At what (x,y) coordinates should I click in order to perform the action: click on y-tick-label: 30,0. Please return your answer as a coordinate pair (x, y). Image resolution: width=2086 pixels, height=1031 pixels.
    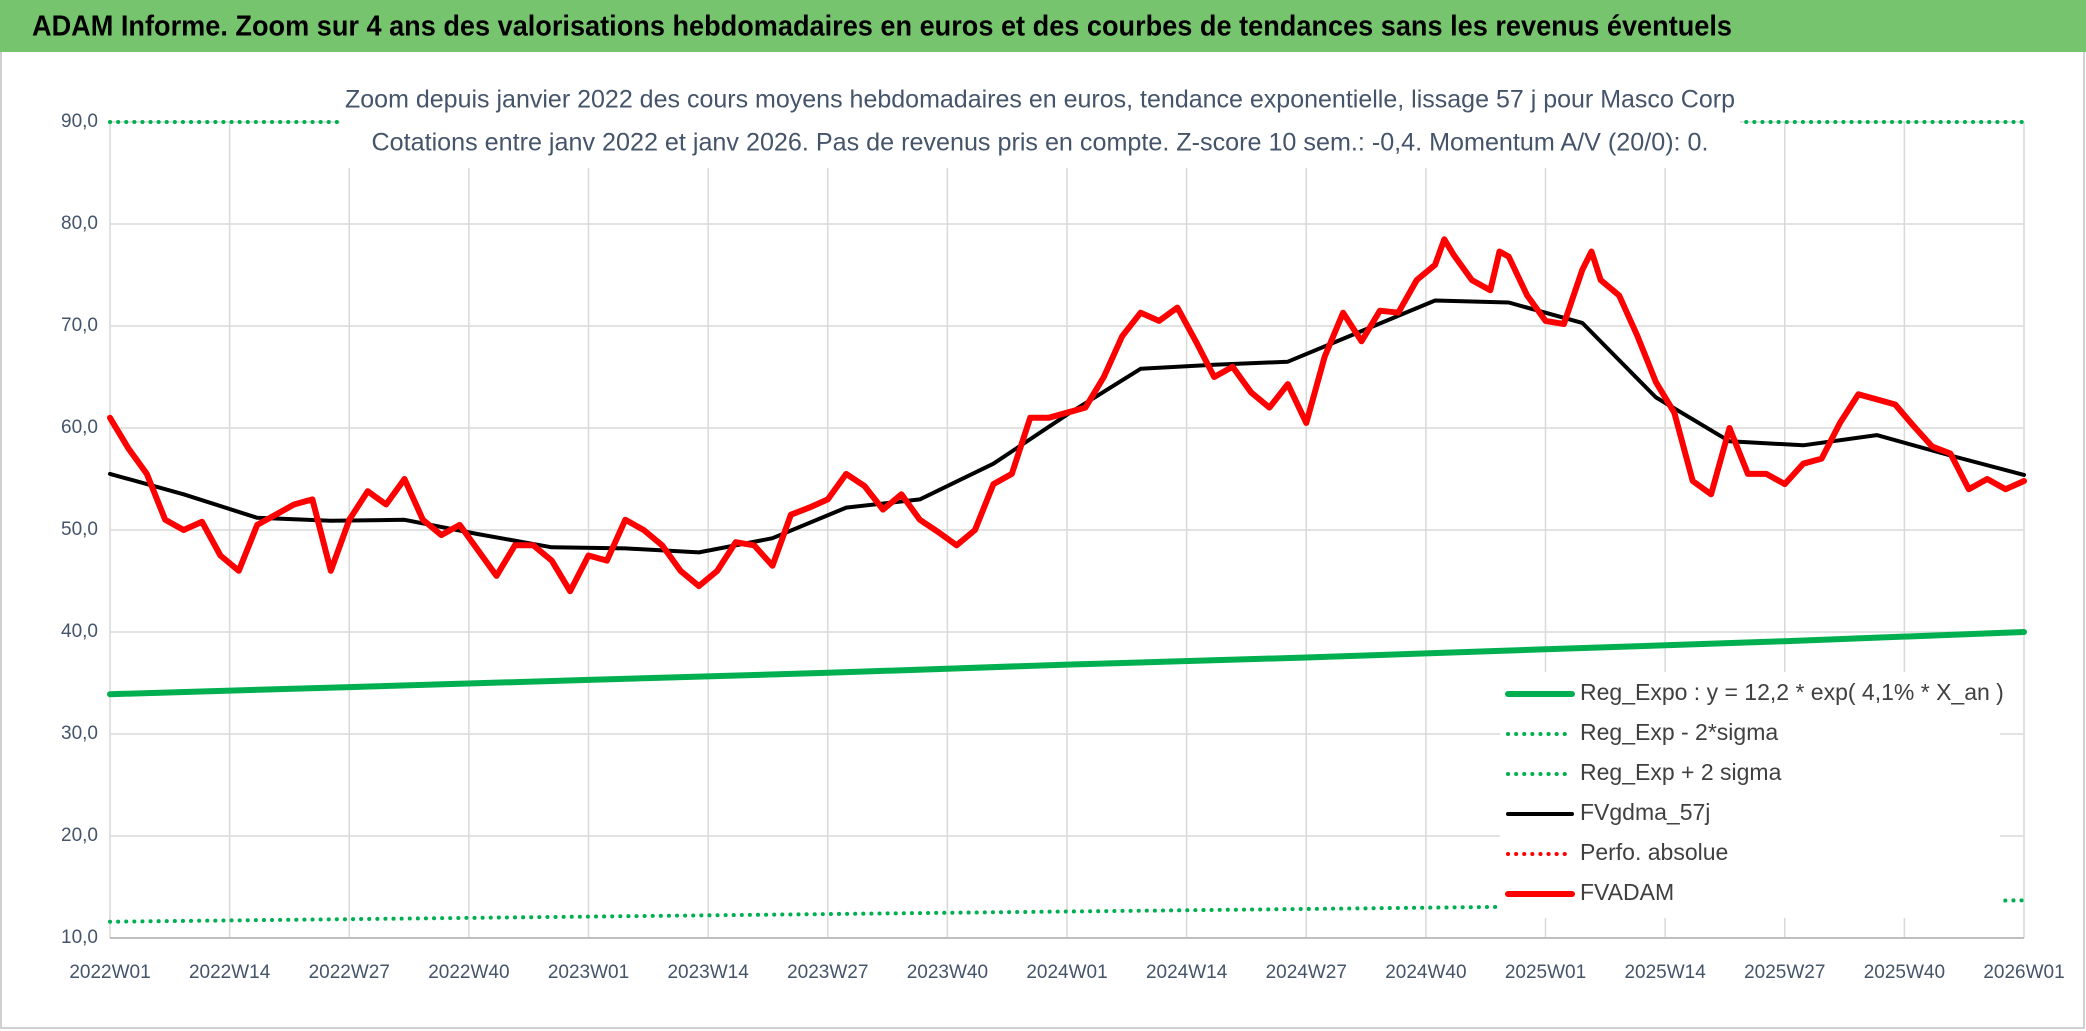
    Looking at the image, I should click on (79, 733).